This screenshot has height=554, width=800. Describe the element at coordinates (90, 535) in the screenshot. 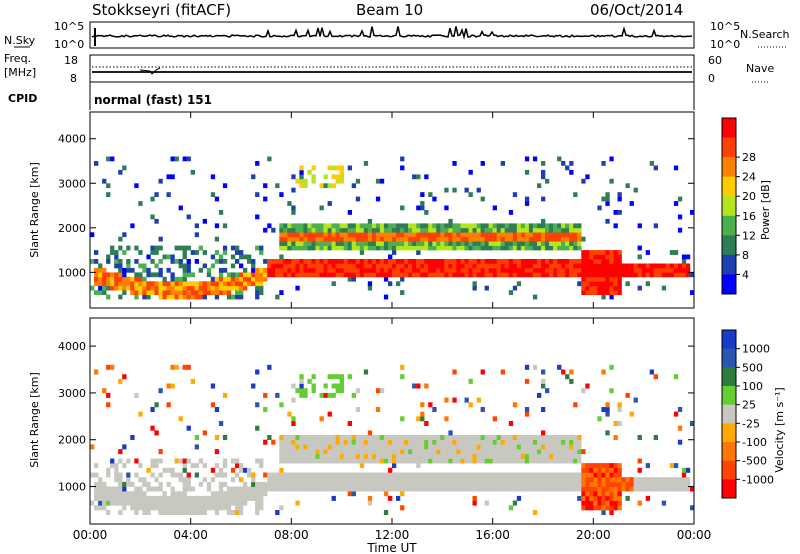

I see `x-tick-label: 00:00` at that location.